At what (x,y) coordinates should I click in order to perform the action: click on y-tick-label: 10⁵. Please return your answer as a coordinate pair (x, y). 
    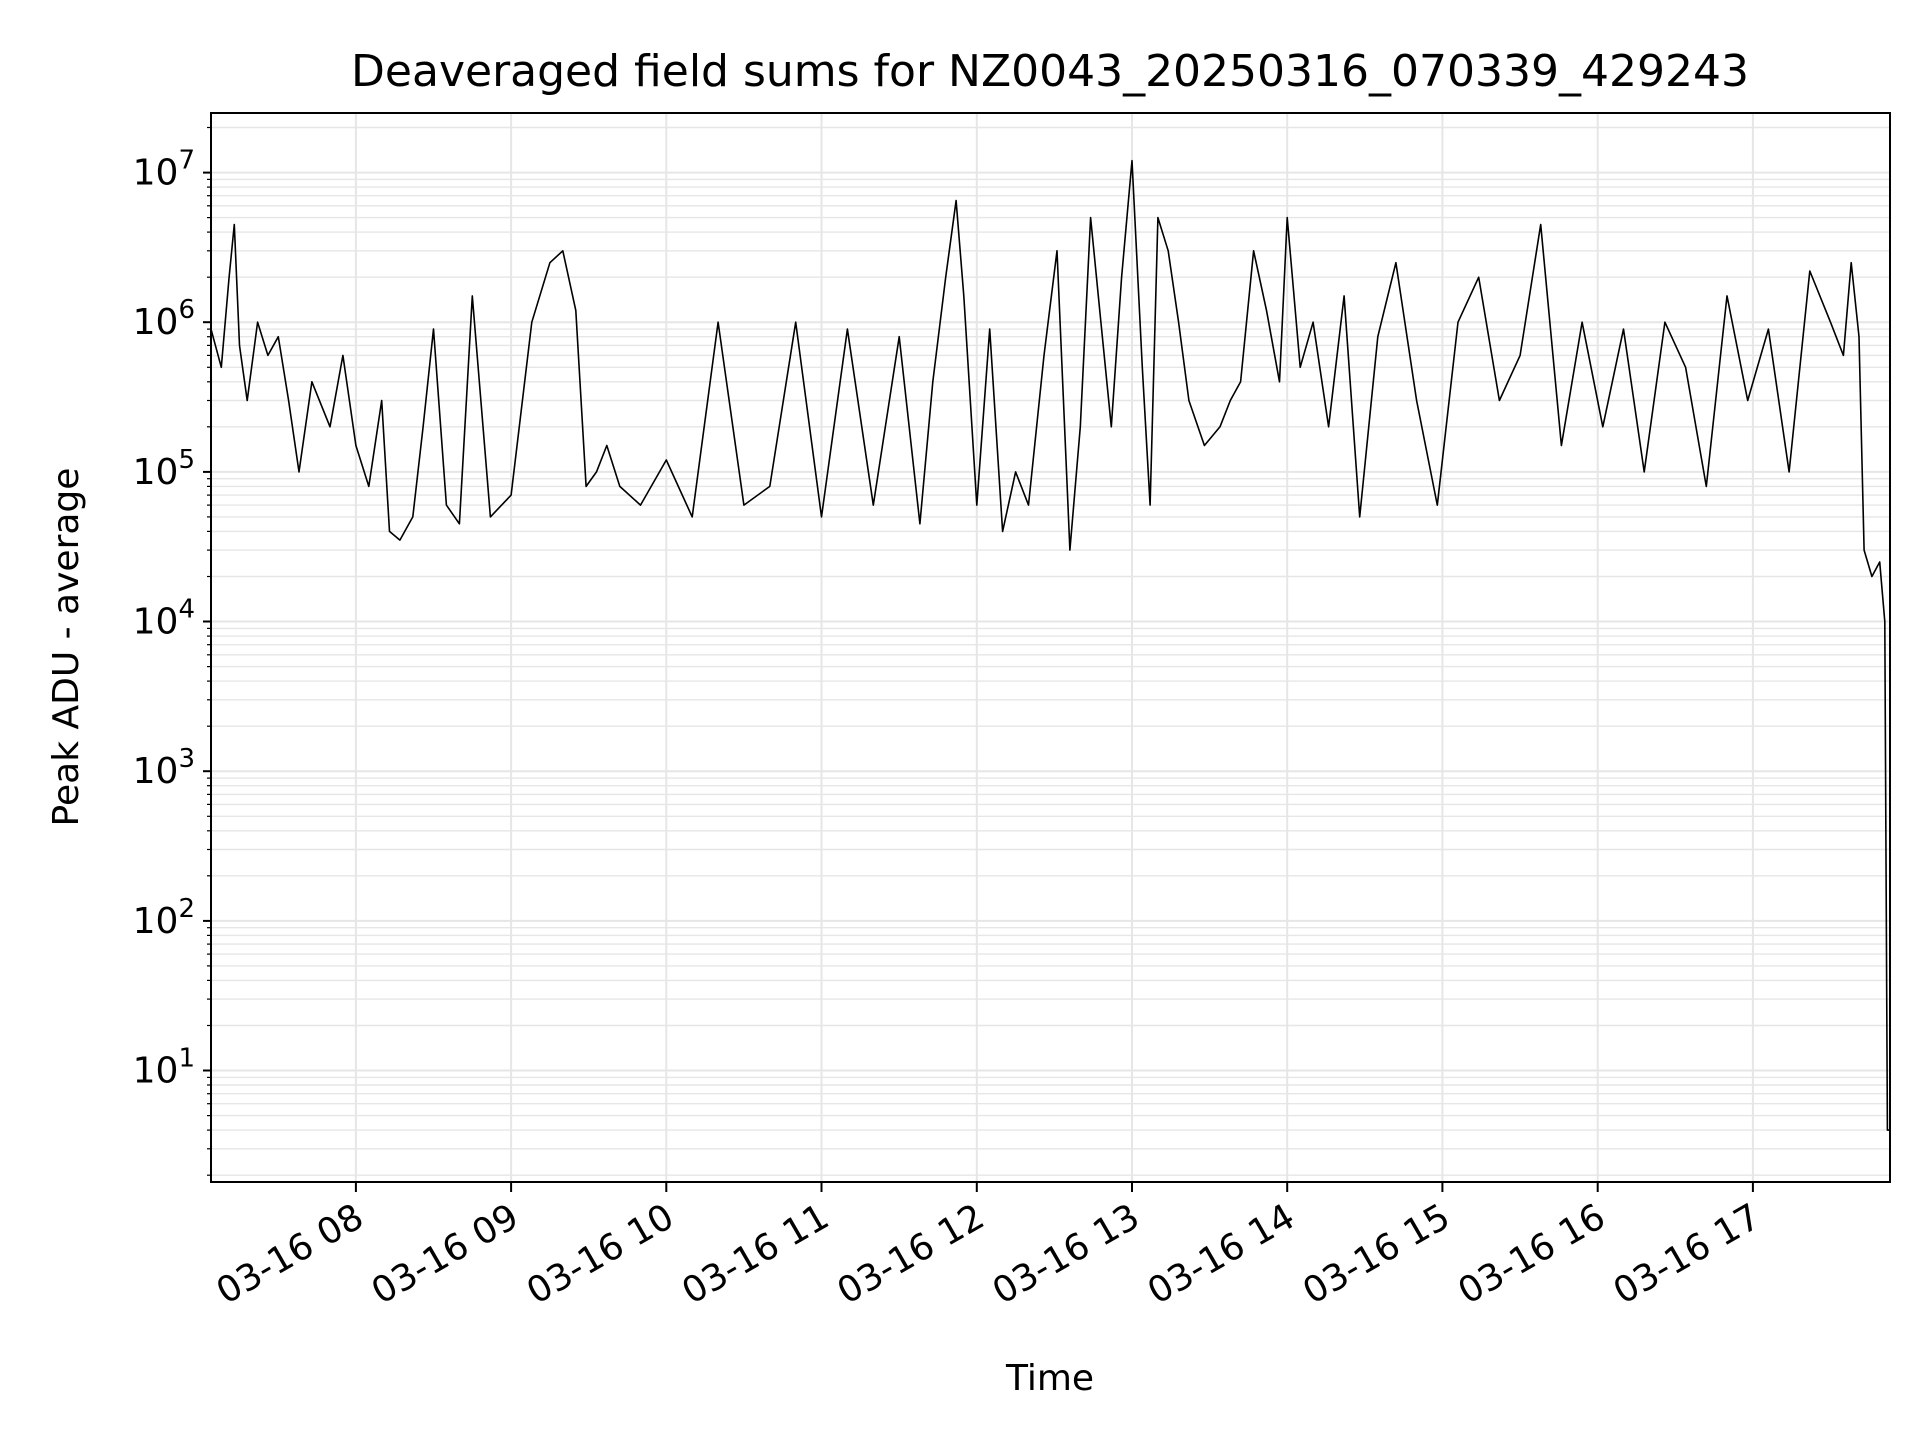
    Looking at the image, I should click on (164, 469).